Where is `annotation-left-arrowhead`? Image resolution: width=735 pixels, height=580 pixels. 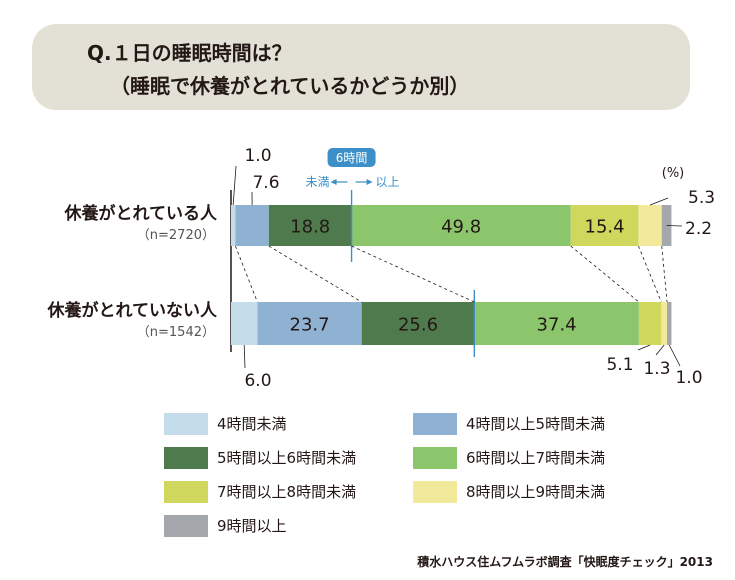 annotation-left-arrowhead is located at coordinates (333, 182).